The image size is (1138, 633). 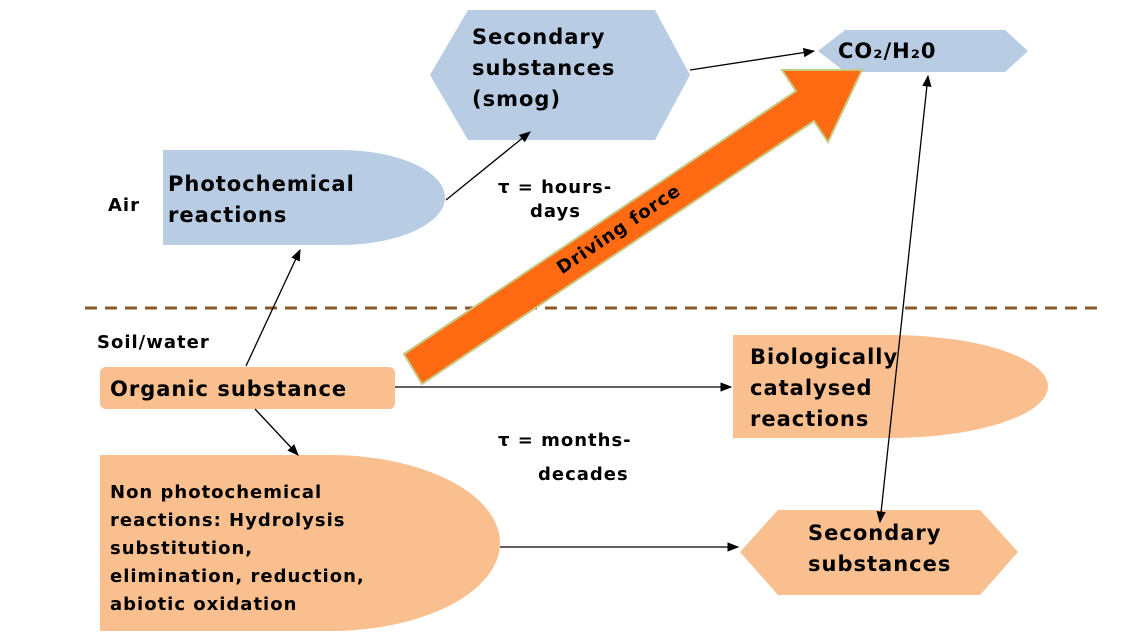 What do you see at coordinates (153, 342) in the screenshot?
I see `soil-label: Soil/water` at bounding box center [153, 342].